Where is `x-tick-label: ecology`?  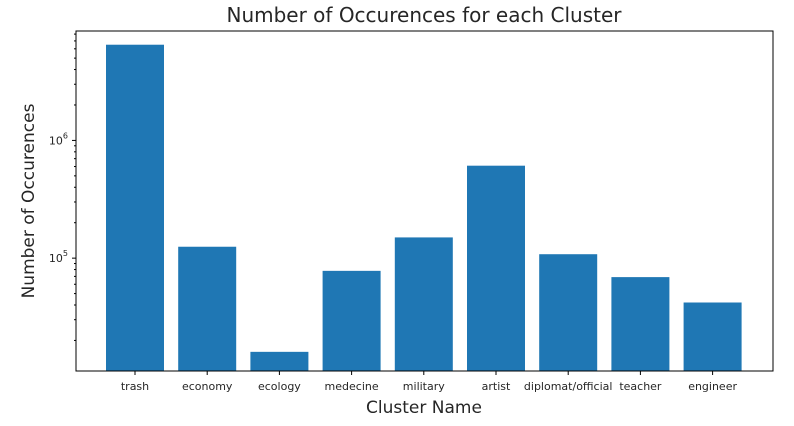 x-tick-label: ecology is located at coordinates (279, 386).